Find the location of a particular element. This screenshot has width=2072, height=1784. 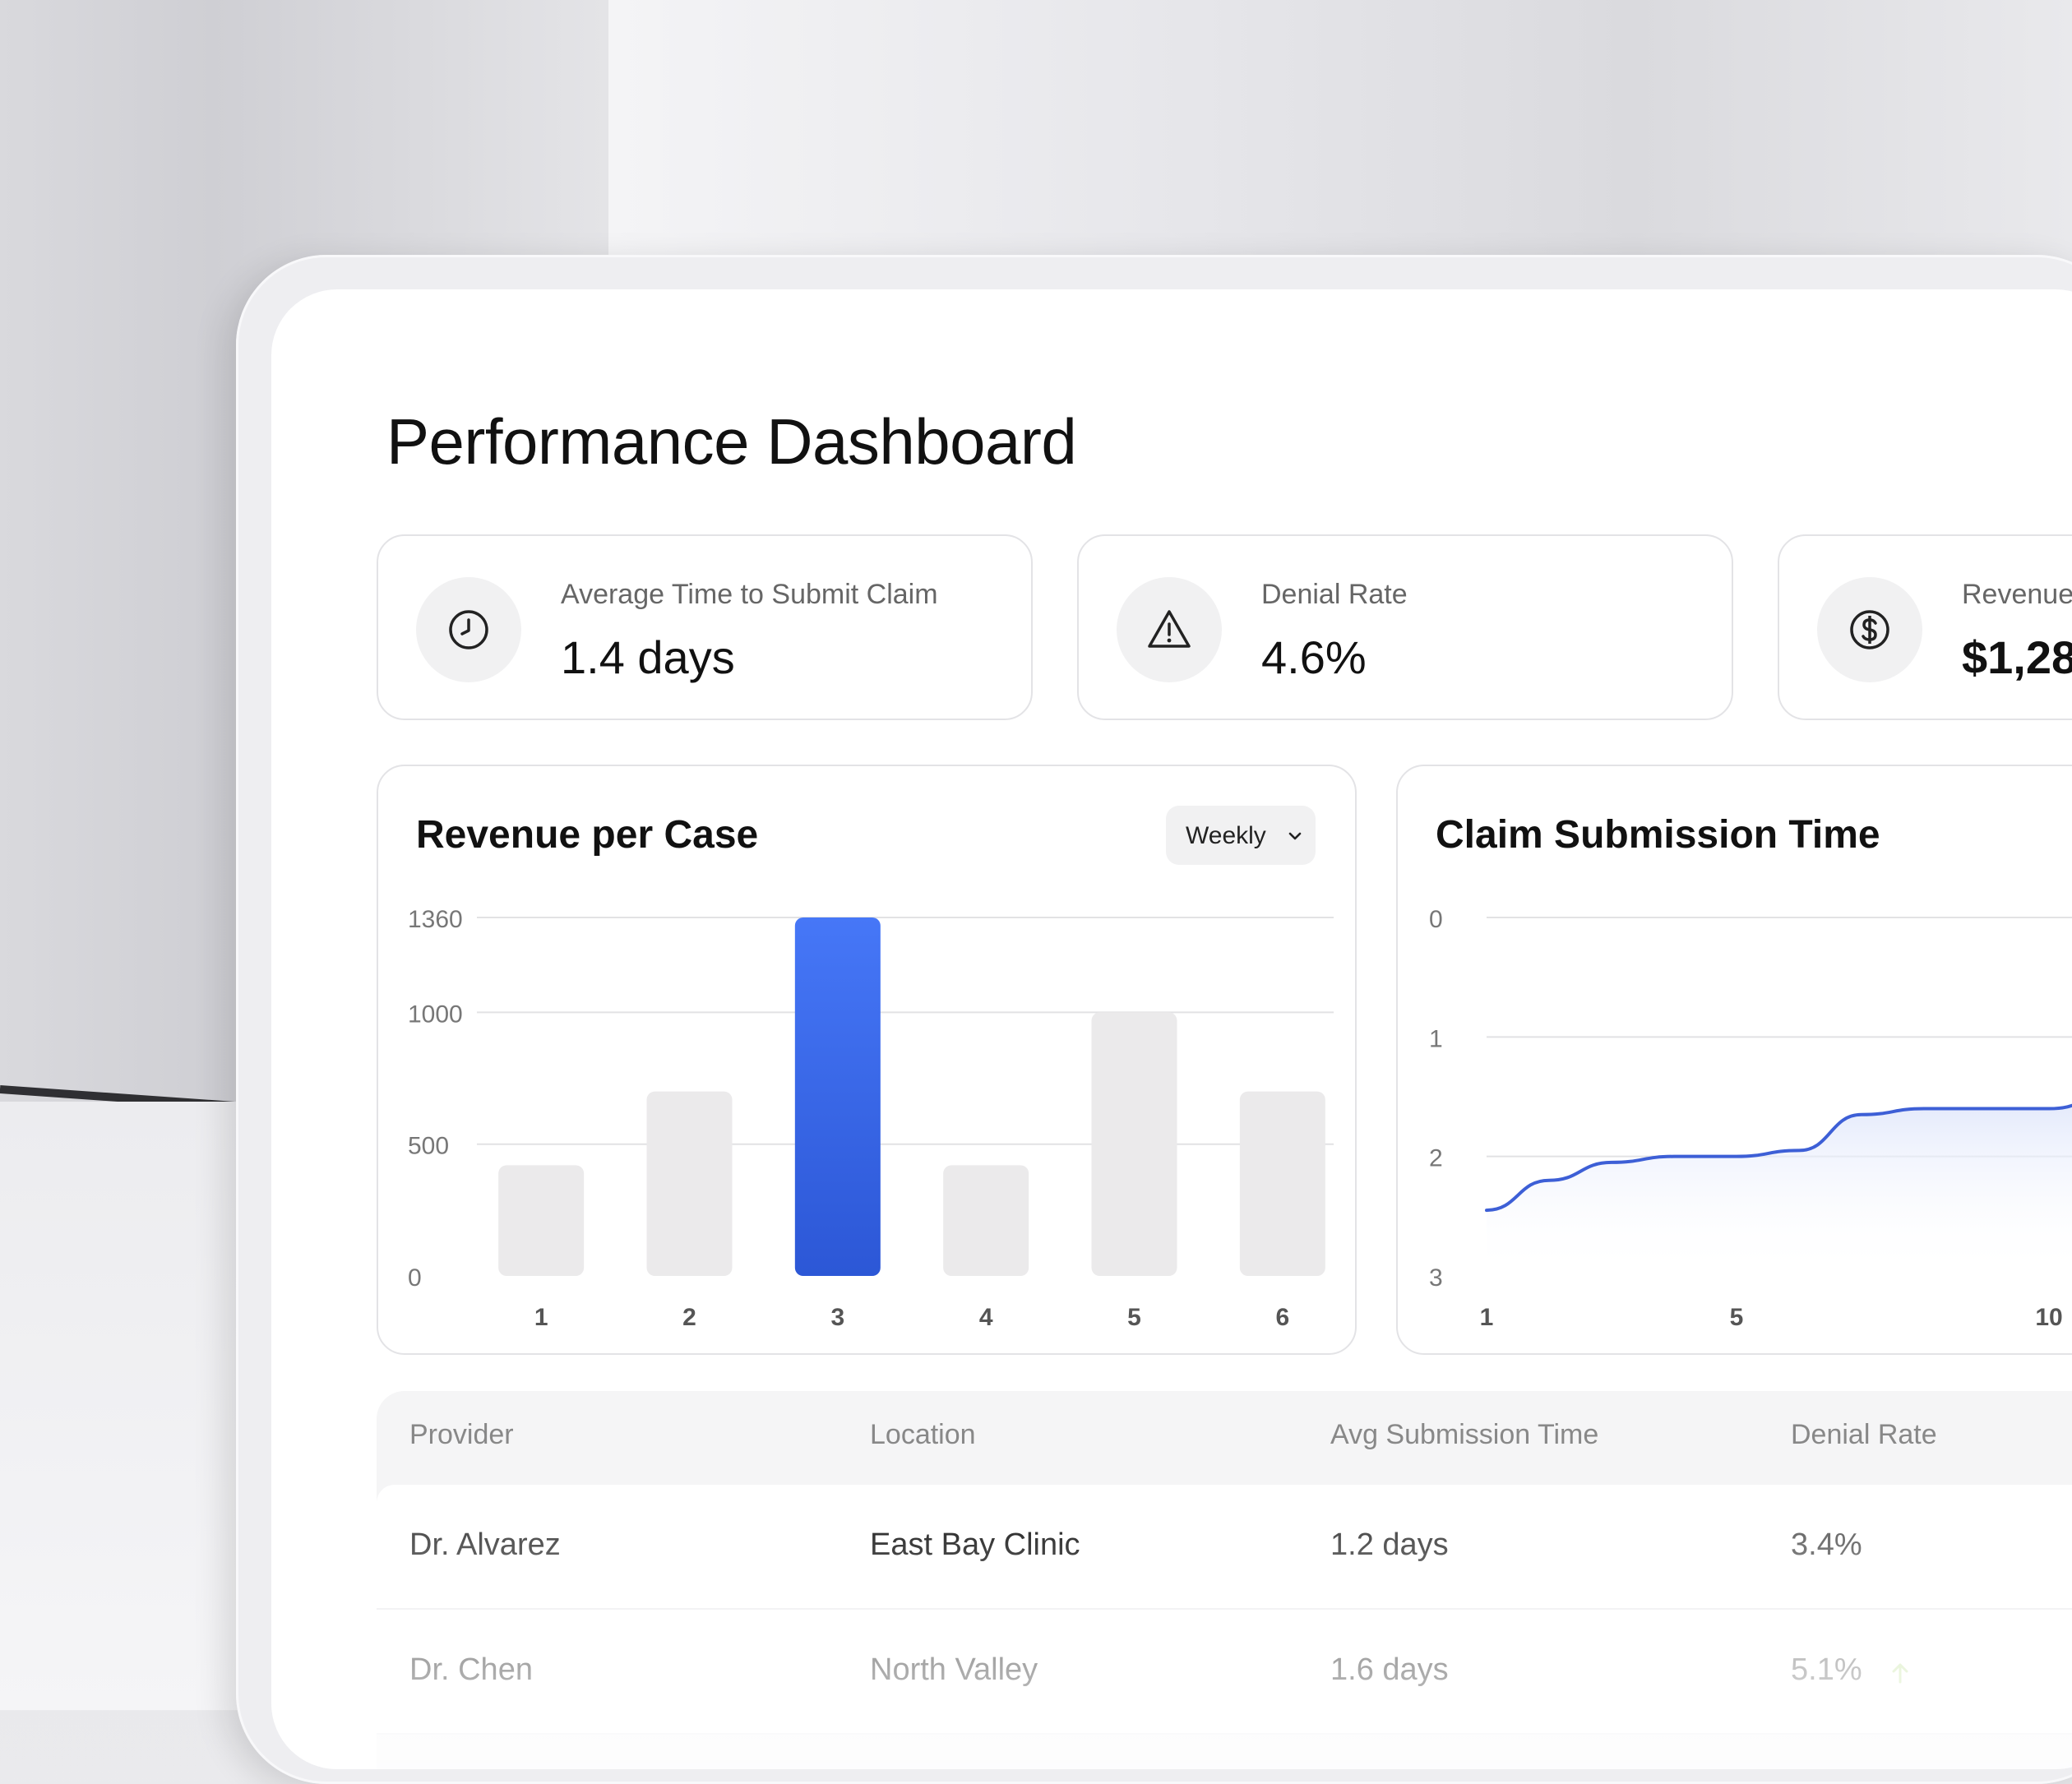

y-tick-label: 1360 is located at coordinates (435, 919).